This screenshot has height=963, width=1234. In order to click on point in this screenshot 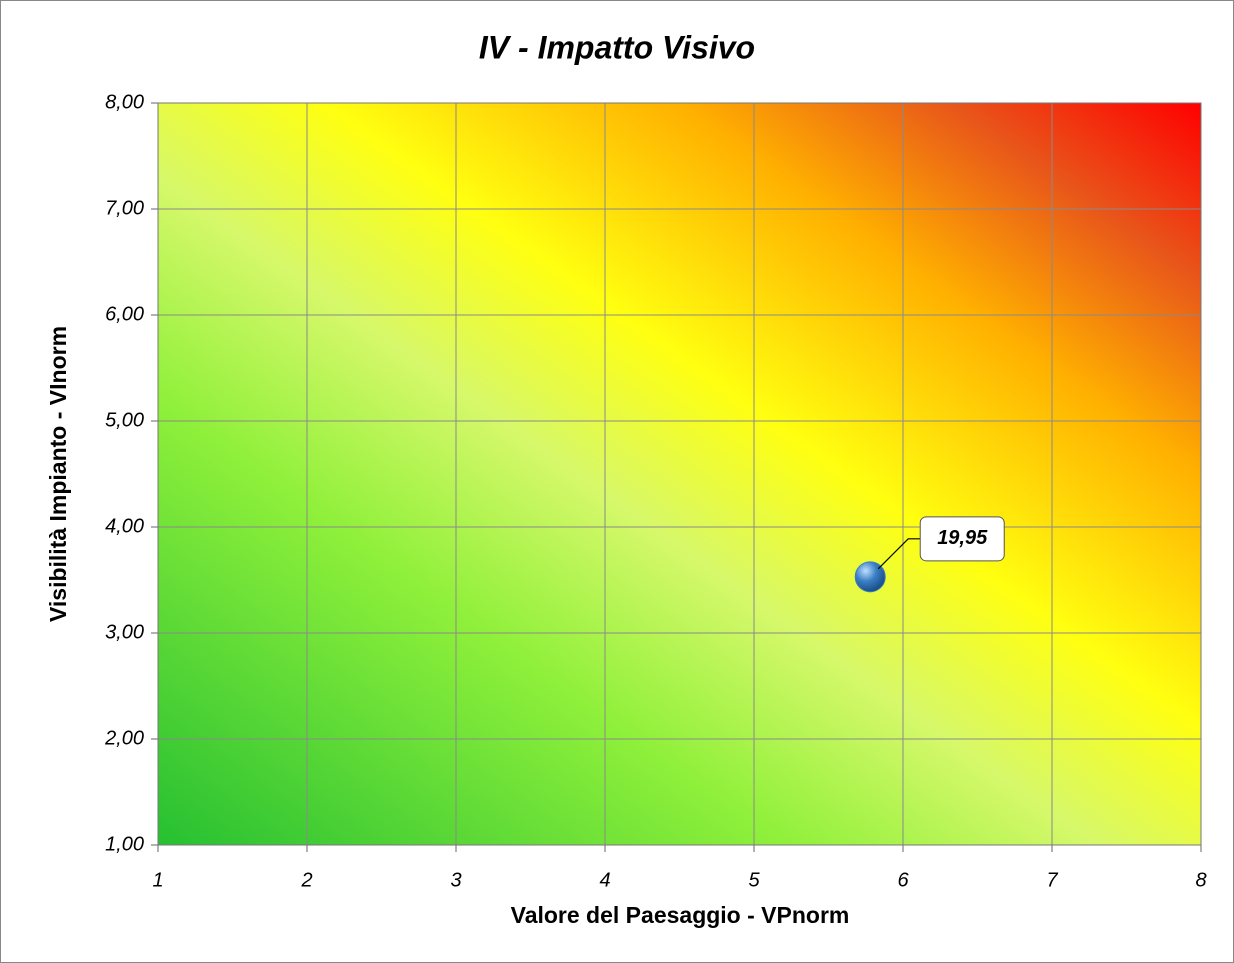, I will do `click(870, 577)`.